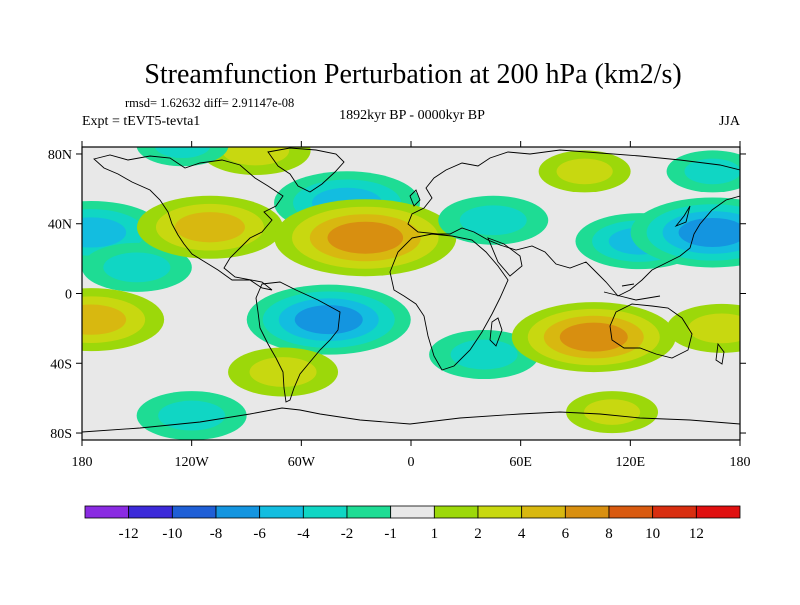  Describe the element at coordinates (522, 534) in the screenshot. I see `colorbar-label: 4` at that location.